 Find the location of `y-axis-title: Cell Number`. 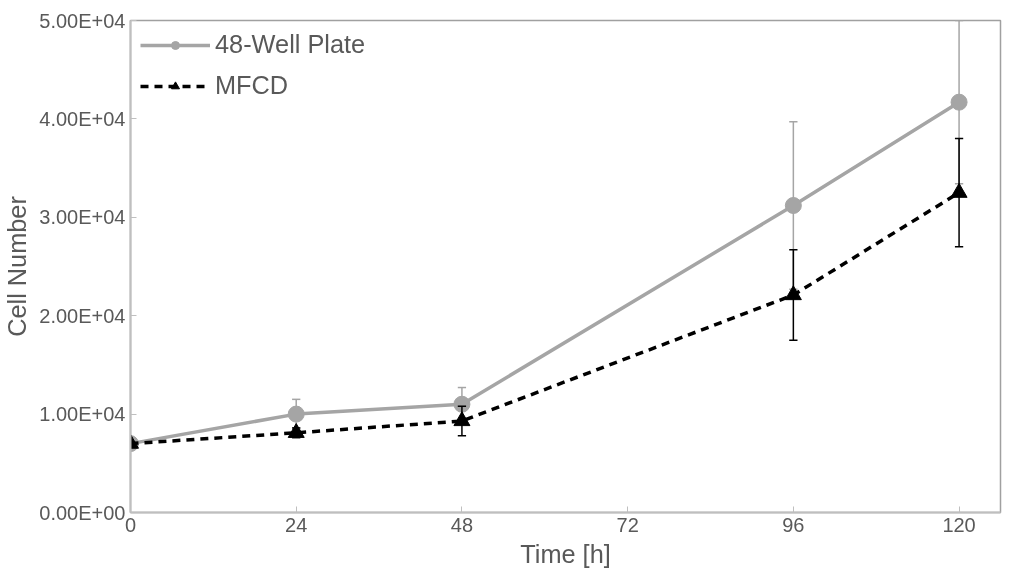

y-axis-title: Cell Number is located at coordinates (17, 266).